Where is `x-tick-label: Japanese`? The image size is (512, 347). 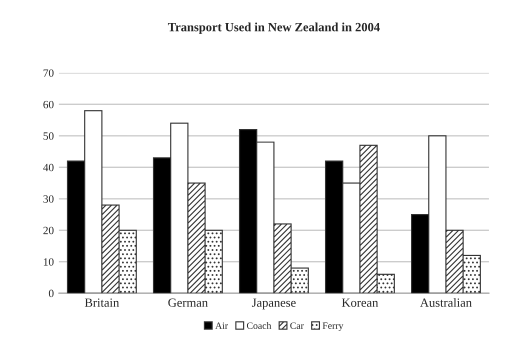
x-tick-label: Japanese is located at coordinates (274, 304).